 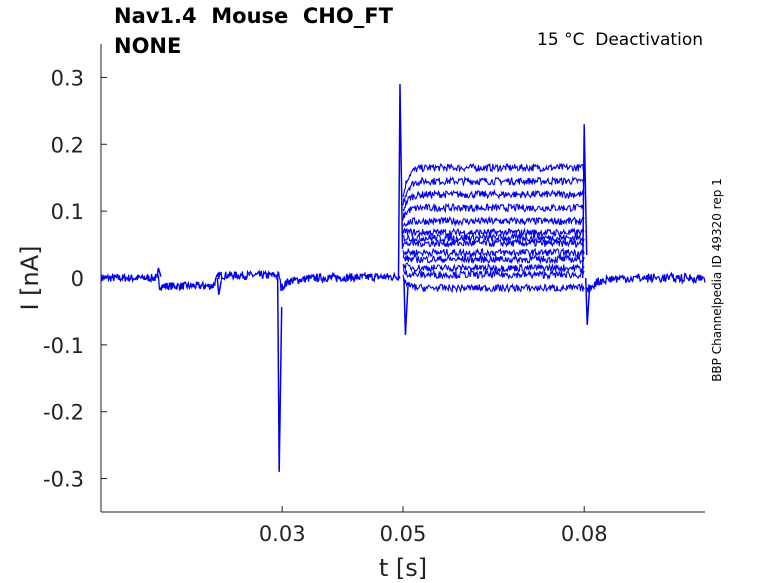 What do you see at coordinates (282, 534) in the screenshot?
I see `x-tick-label: 0.03` at bounding box center [282, 534].